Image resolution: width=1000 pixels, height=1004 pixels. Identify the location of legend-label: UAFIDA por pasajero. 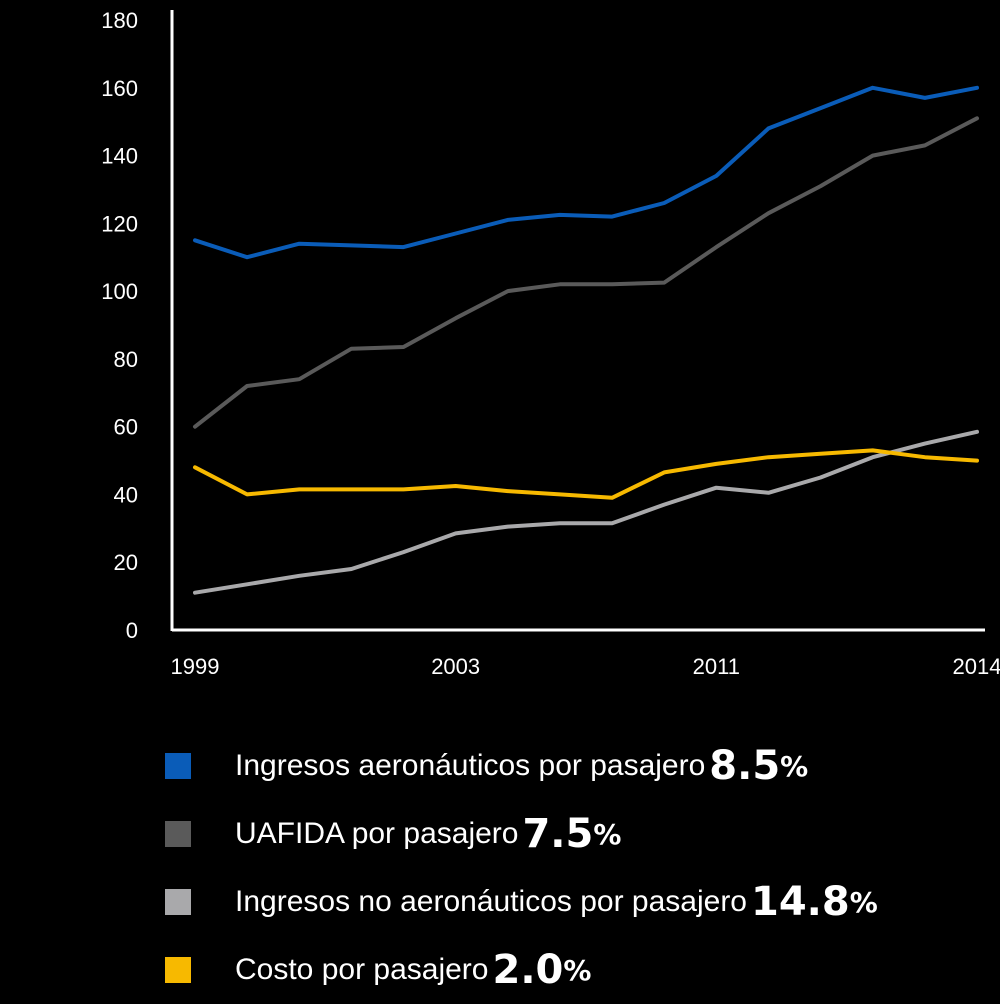
(377, 833).